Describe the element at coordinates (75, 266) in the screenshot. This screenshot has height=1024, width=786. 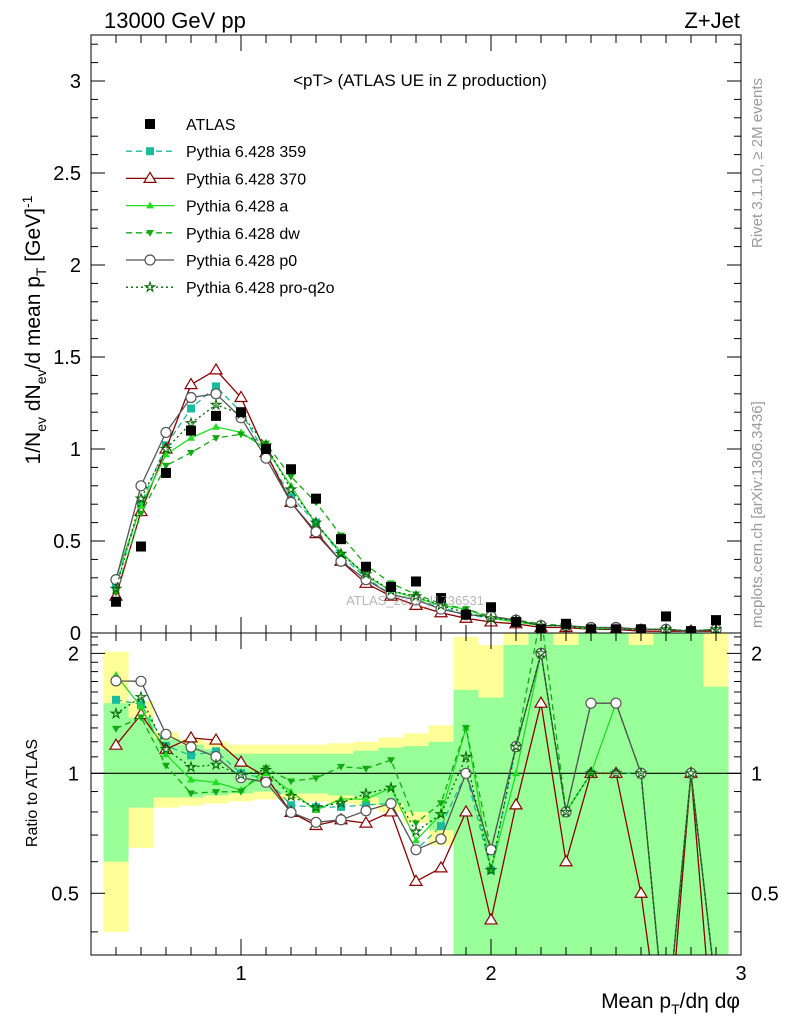
I see `y-tick-label: 2` at that location.